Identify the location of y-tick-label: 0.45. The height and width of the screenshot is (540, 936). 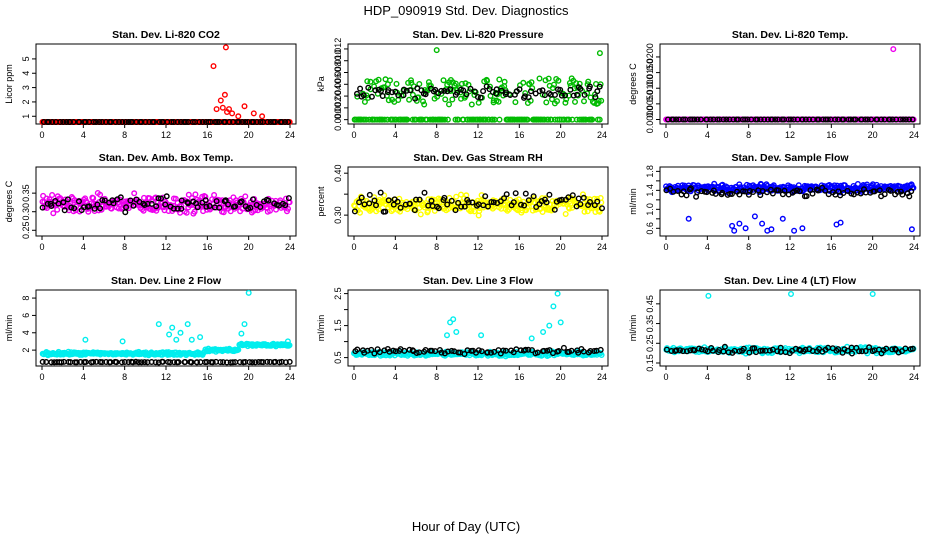
(650, 304).